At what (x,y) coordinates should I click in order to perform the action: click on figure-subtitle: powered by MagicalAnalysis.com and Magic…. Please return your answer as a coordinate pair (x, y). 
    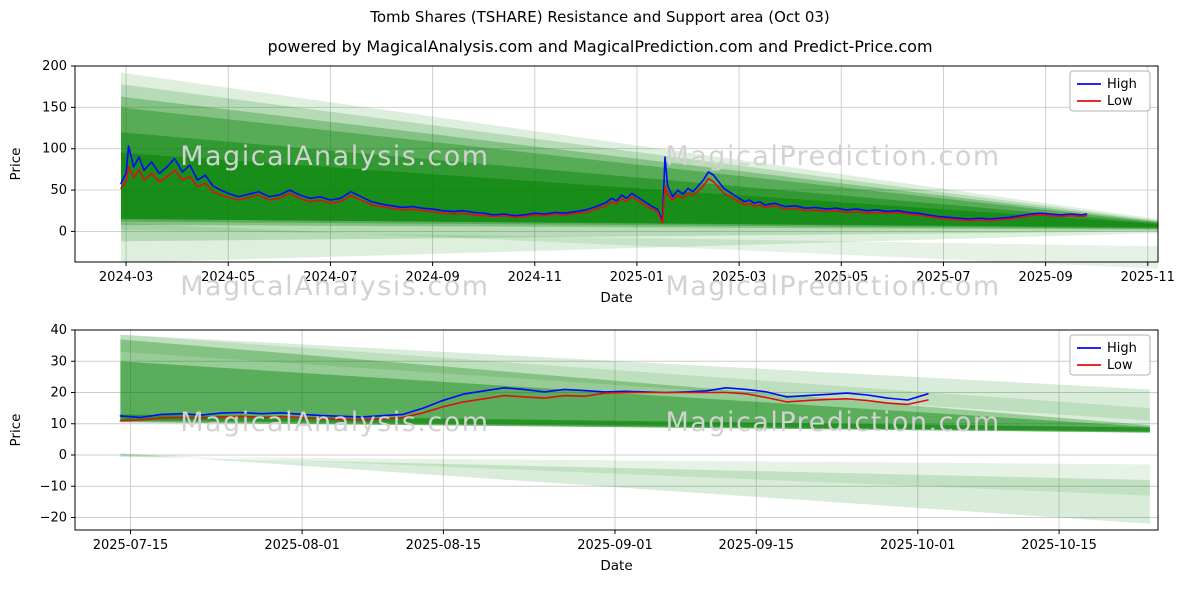
    Looking at the image, I should click on (600, 46).